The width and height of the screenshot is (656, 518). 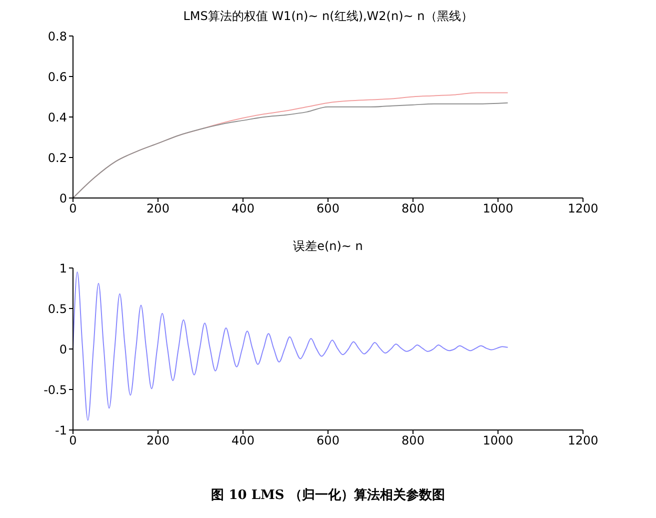 I want to click on y-tick-label: 0.5, so click(x=57, y=309).